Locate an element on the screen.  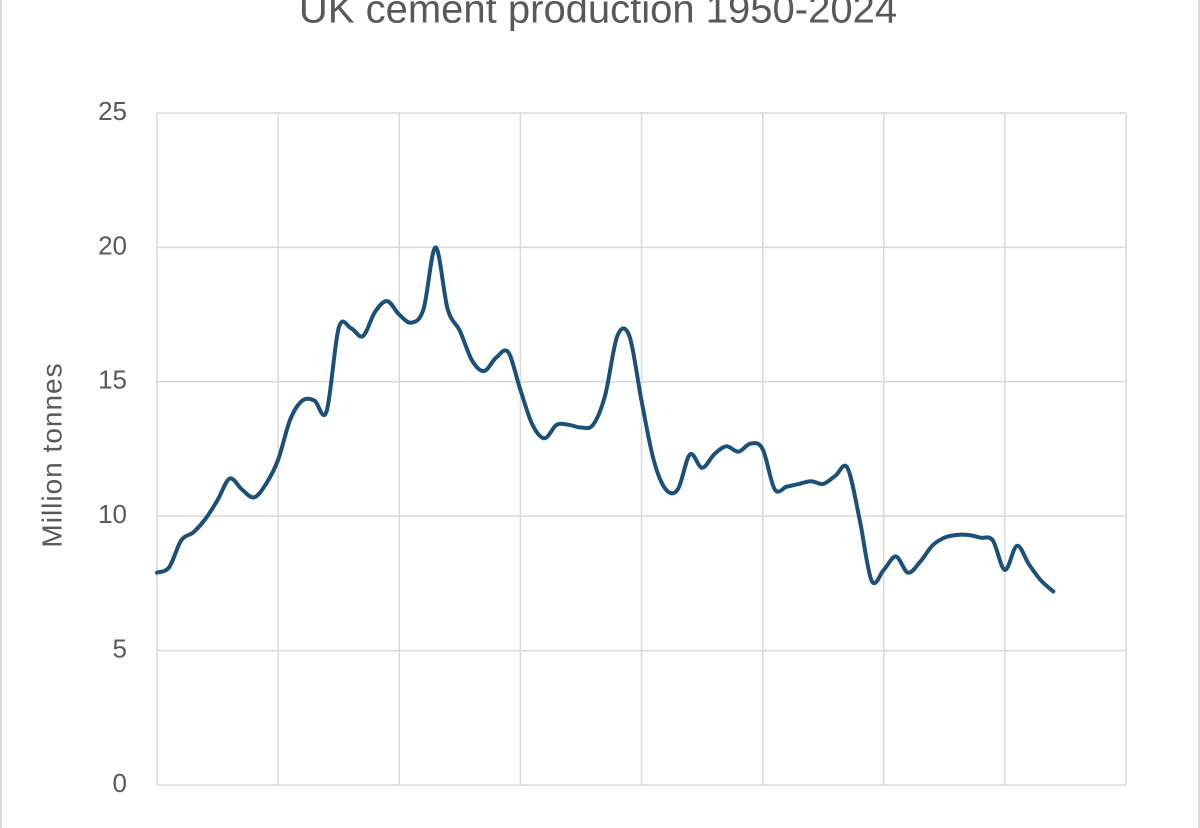
y-tick-label: 10 is located at coordinates (112, 514).